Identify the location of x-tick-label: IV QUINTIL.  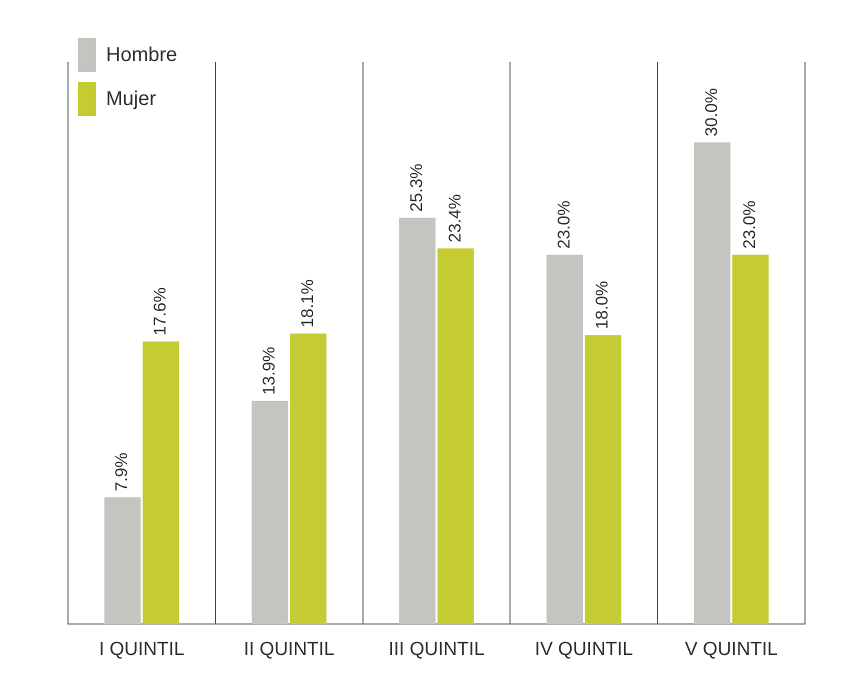
(583, 649).